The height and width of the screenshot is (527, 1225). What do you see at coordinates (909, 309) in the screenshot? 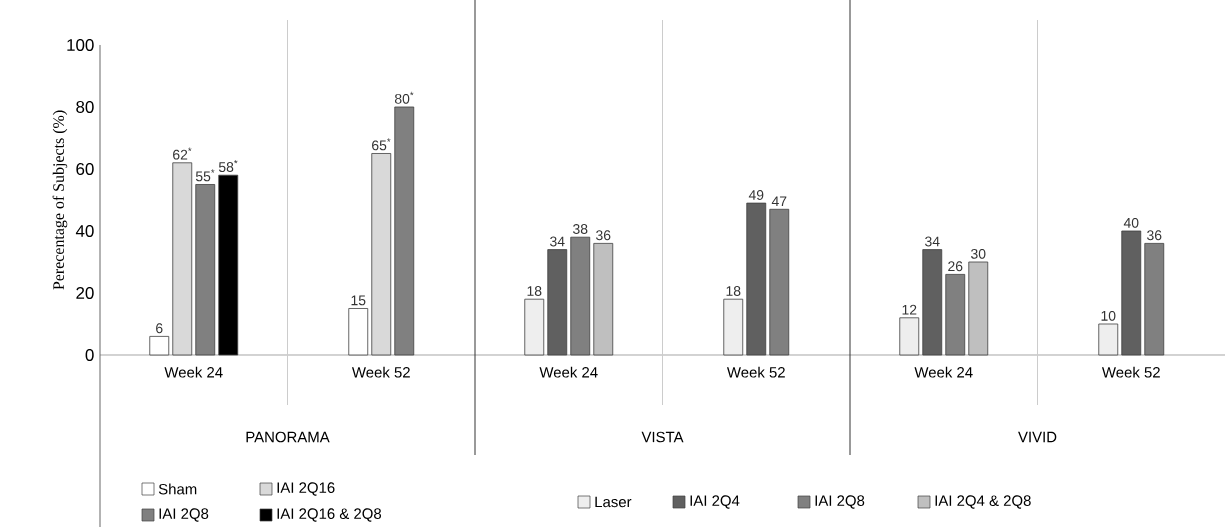
I see `data-label: 12` at bounding box center [909, 309].